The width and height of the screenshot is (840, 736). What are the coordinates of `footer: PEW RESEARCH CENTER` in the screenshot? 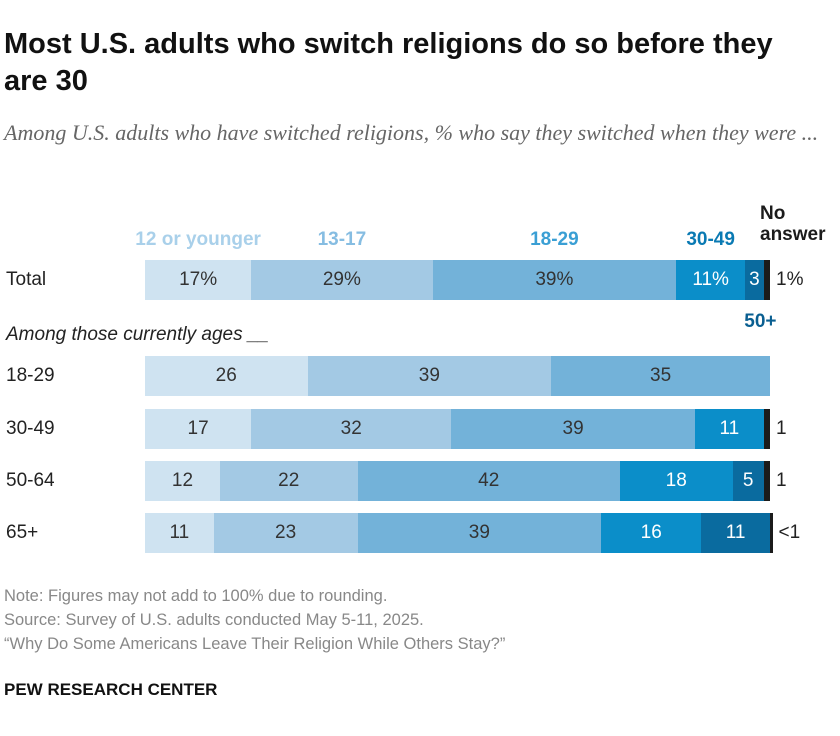 It's located at (111, 689).